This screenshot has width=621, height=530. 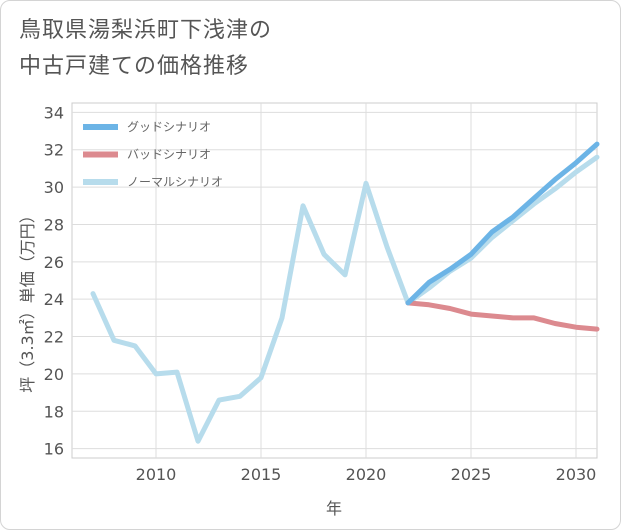 I want to click on x-tick-label: 2010, so click(x=156, y=474).